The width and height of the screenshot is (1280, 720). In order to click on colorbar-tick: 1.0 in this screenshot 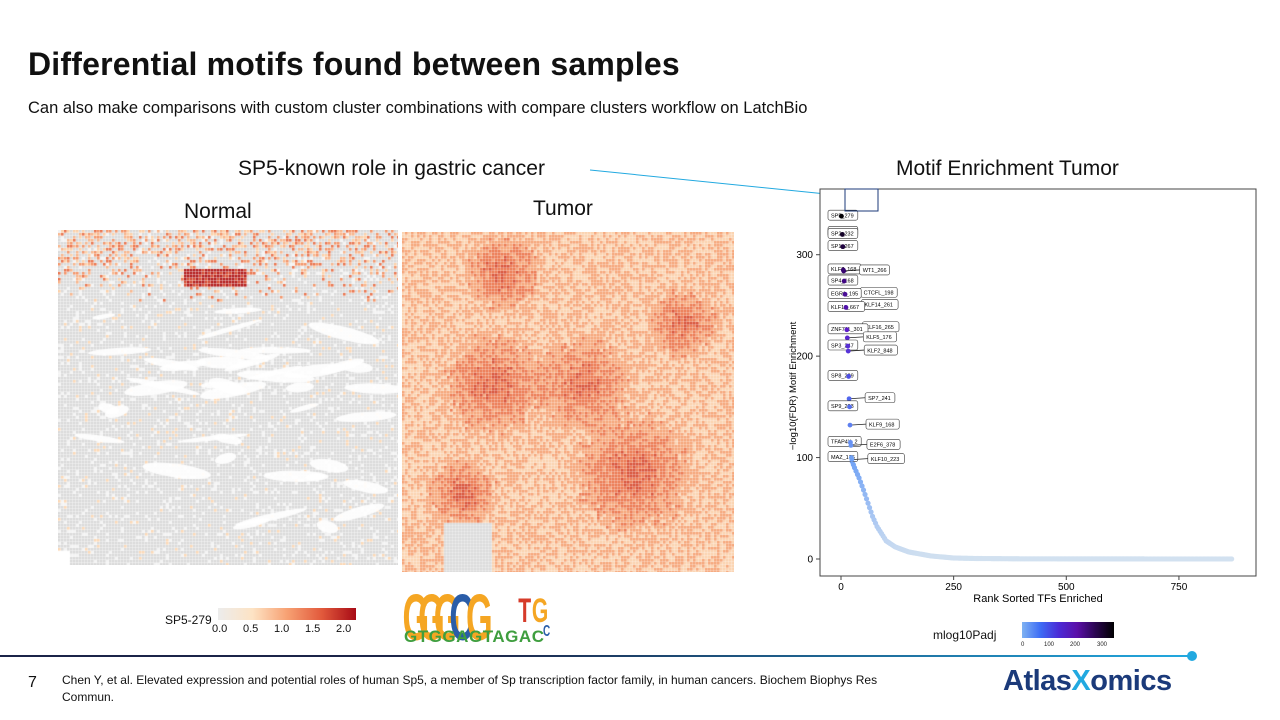, I will do `click(282, 629)`.